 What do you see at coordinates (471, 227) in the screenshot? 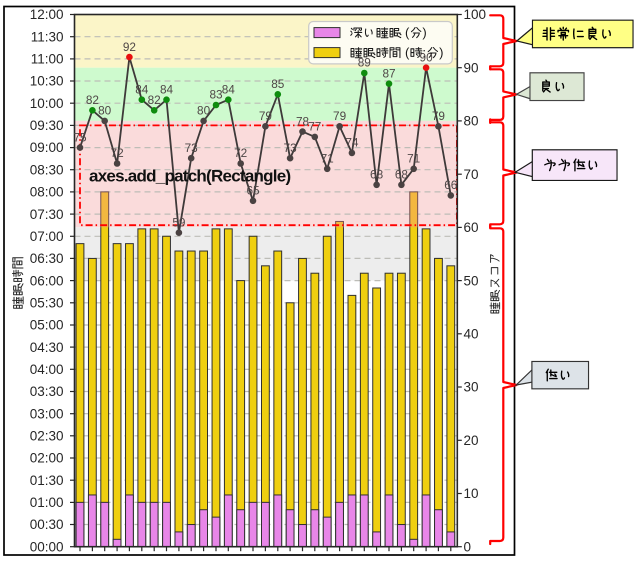
I see `svg-text: 60` at bounding box center [471, 227].